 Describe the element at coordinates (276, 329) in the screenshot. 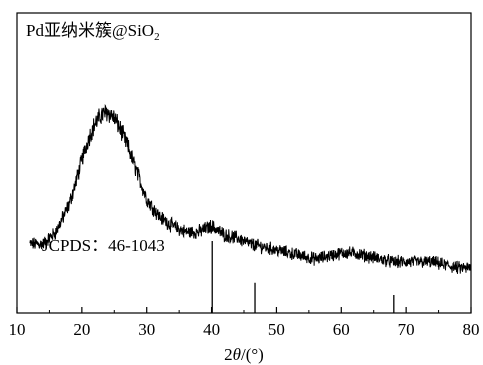

I see `x-tick-label-50: 50` at that location.